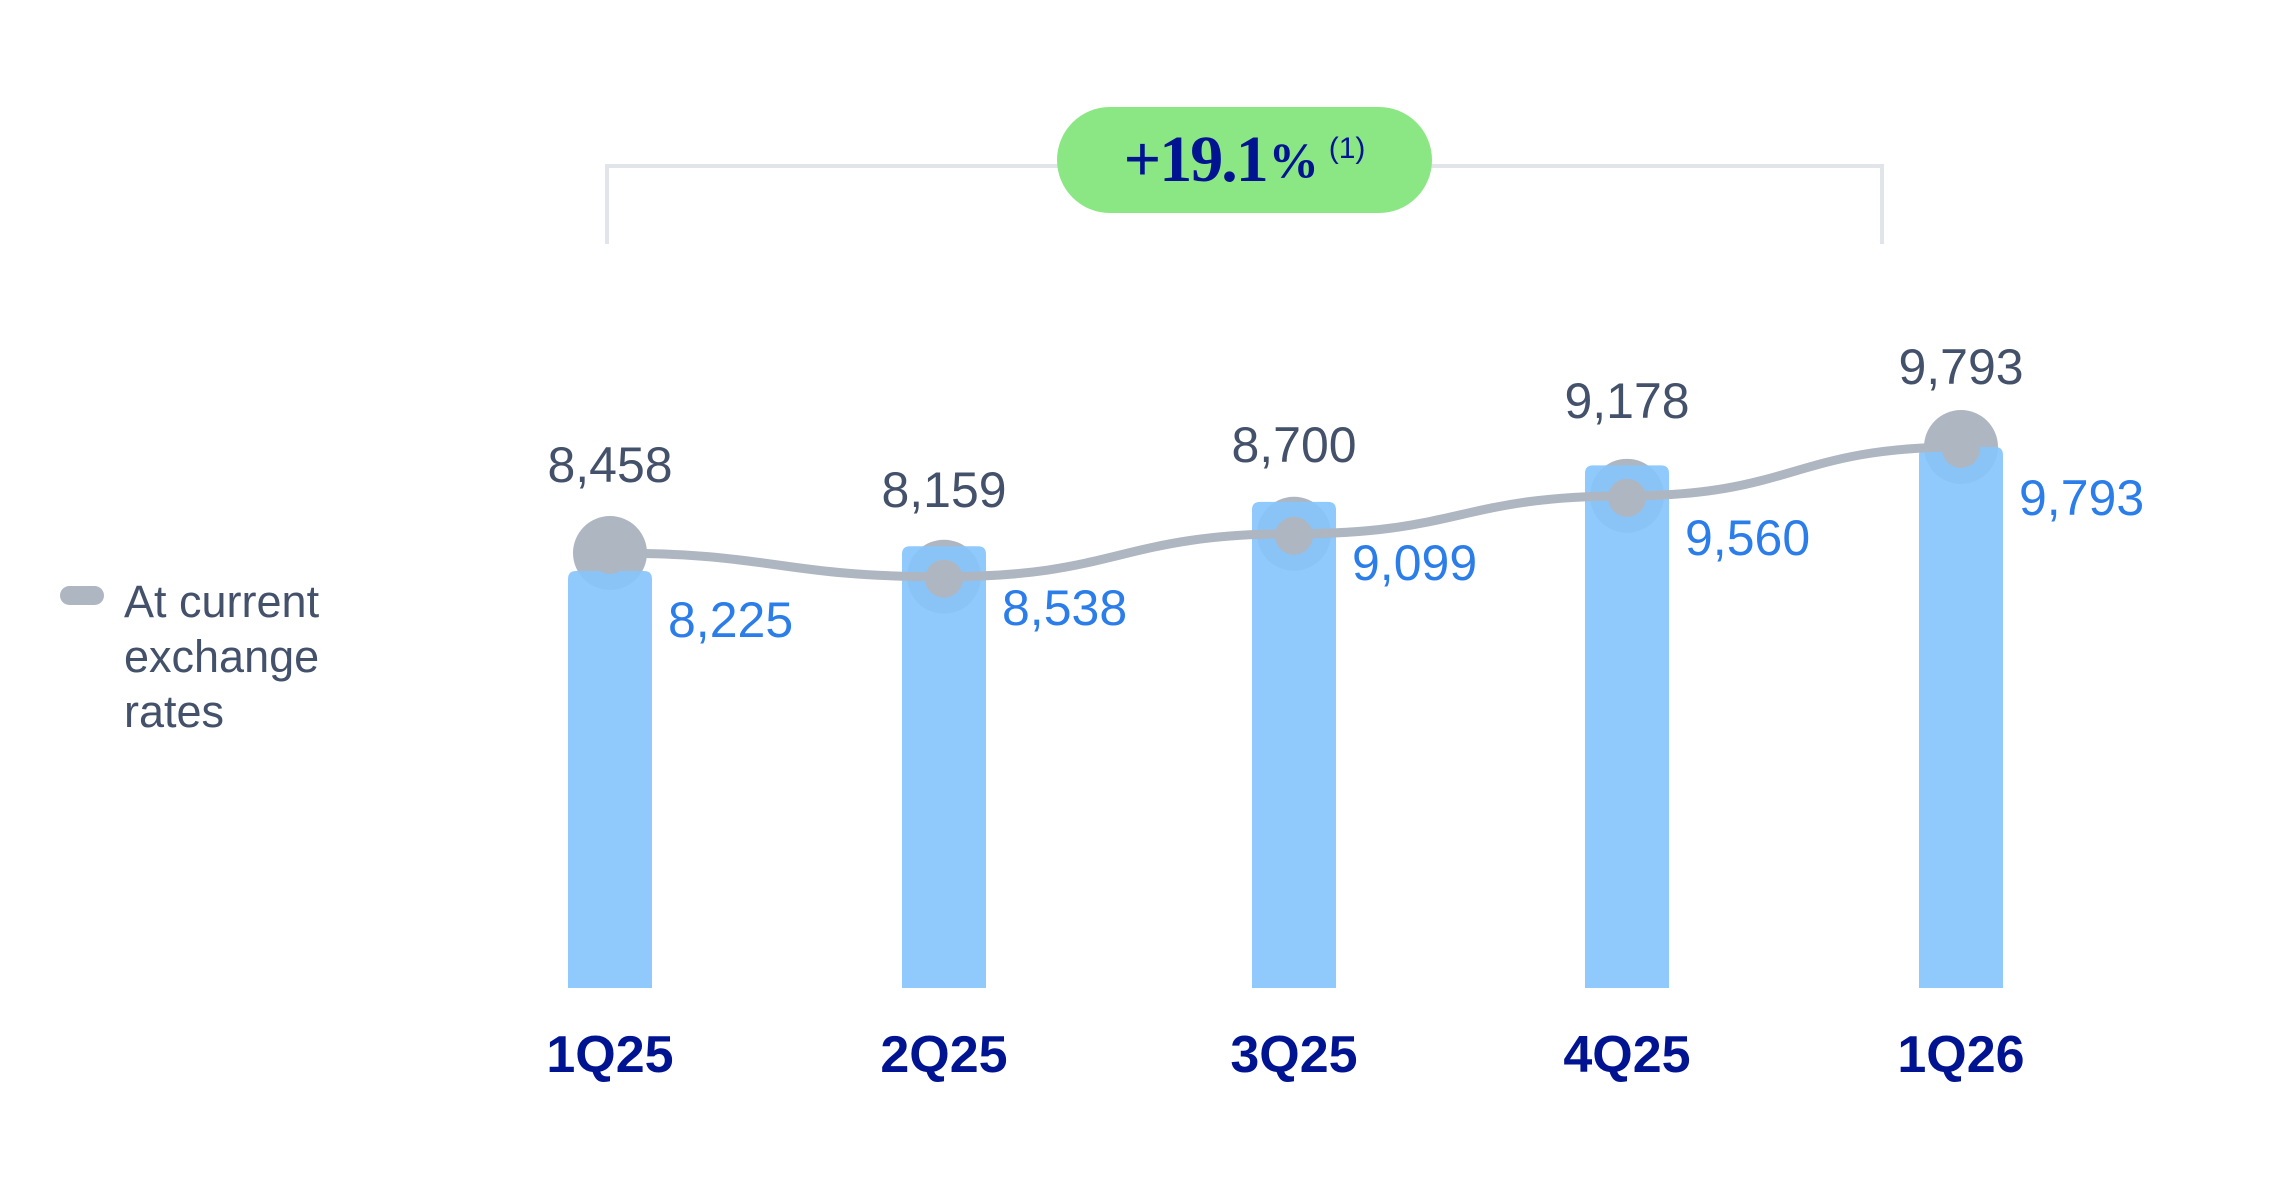 This screenshot has width=2292, height=1188. I want to click on line-marker-inner-1Q26, so click(1961, 449).